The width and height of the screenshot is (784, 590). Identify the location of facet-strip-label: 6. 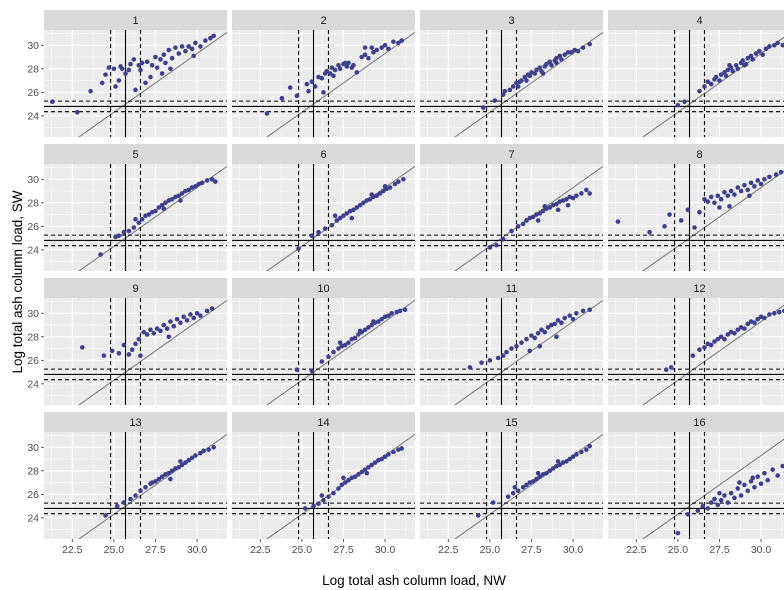
(323, 155).